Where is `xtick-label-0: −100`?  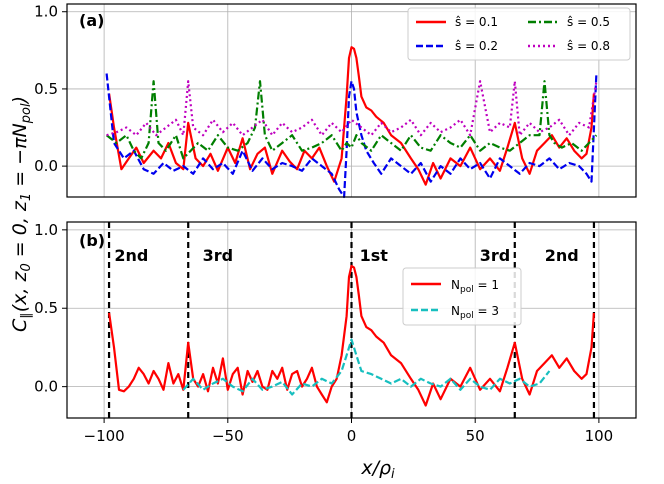
xtick-label-0: −100 is located at coordinates (104, 436).